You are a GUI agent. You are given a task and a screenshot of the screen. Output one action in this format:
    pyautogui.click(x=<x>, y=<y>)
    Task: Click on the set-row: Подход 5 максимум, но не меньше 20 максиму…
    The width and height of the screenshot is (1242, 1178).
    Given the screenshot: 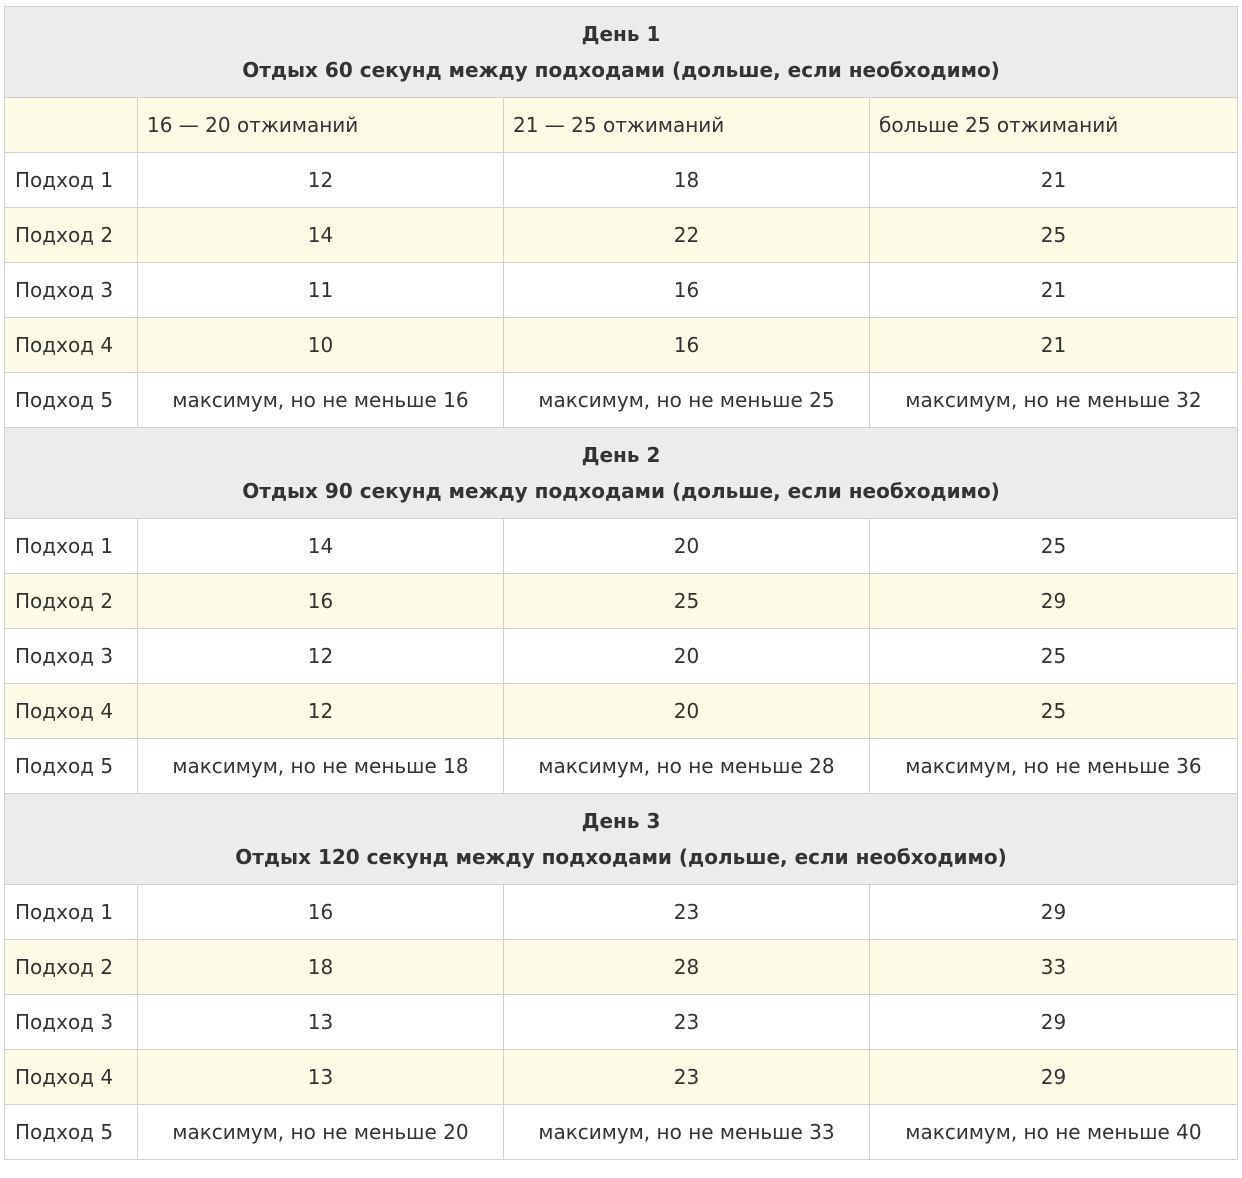 What is the action you would take?
    pyautogui.click(x=621, y=1132)
    